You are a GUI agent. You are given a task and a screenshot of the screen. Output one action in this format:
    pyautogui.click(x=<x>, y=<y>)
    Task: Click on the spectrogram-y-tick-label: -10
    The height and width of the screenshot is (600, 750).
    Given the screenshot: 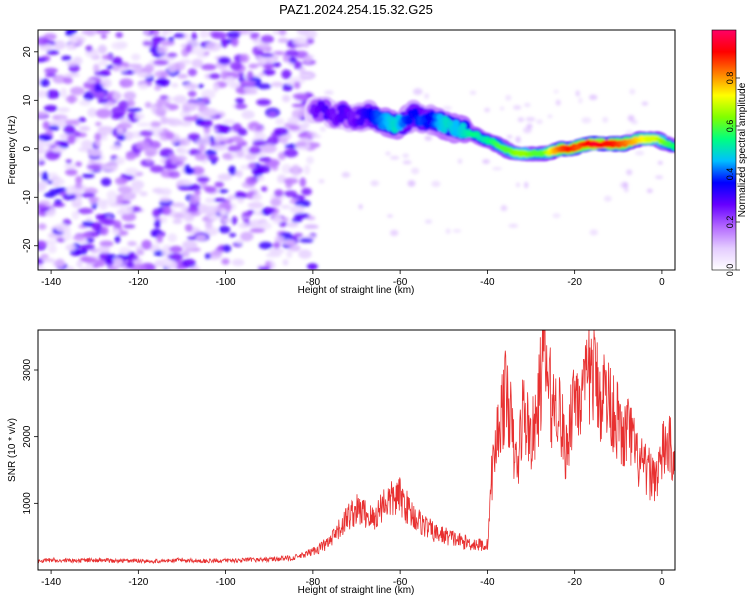 What is the action you would take?
    pyautogui.click(x=27, y=197)
    